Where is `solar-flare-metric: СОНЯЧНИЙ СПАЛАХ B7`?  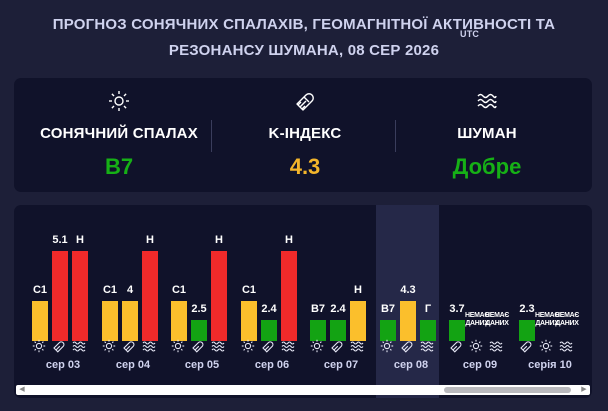
solar-flare-metric: СОНЯЧНИЙ СПАЛАХ B7 is located at coordinates (119, 135).